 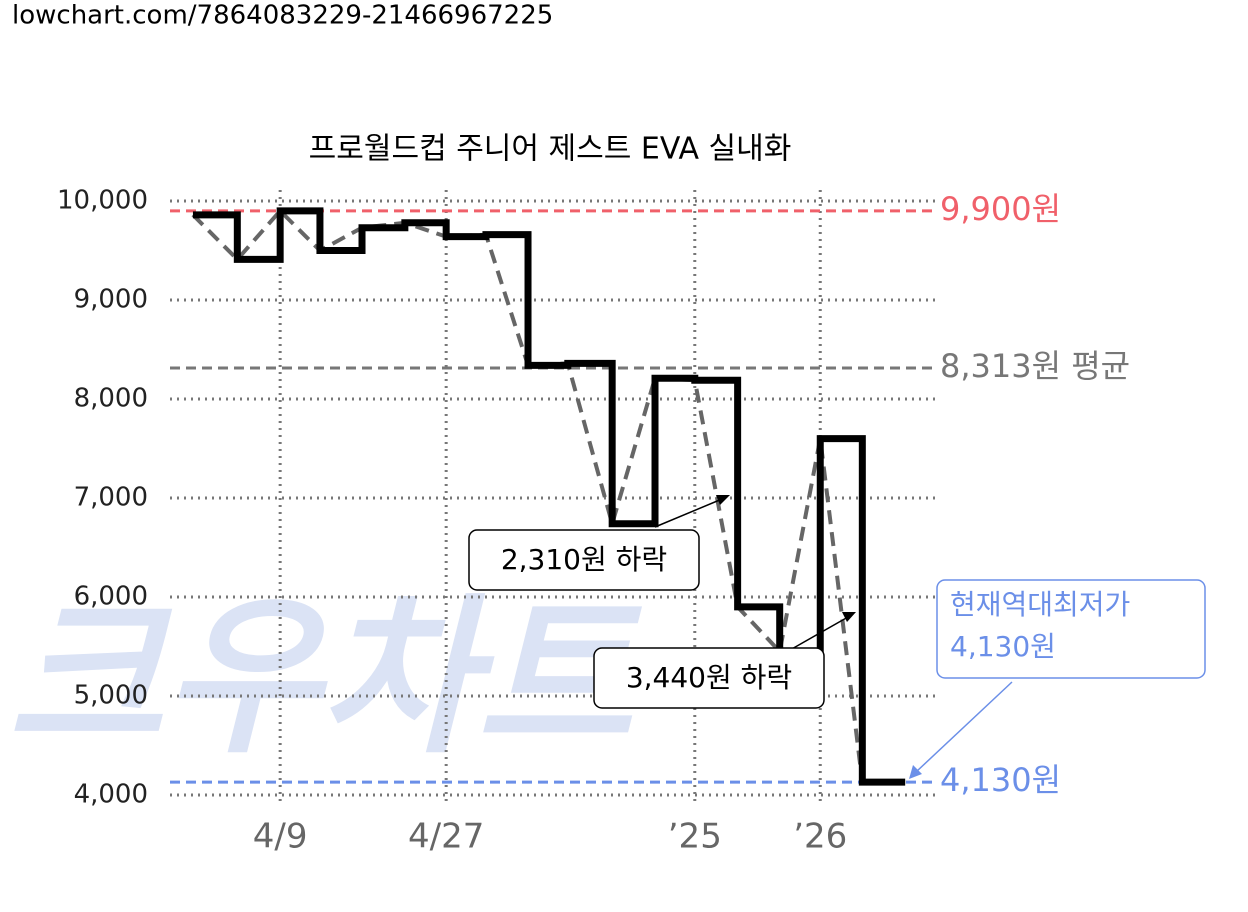 I want to click on y-tick-label: 4,000, so click(x=111, y=795).